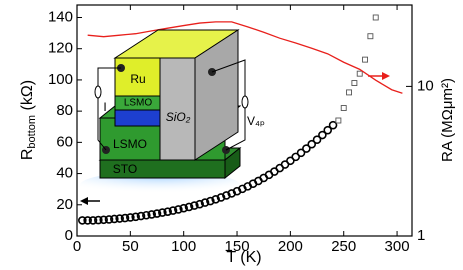 This screenshot has height=270, width=463. I want to click on y2-axis-label: RA (MΩμm²), so click(447, 120).